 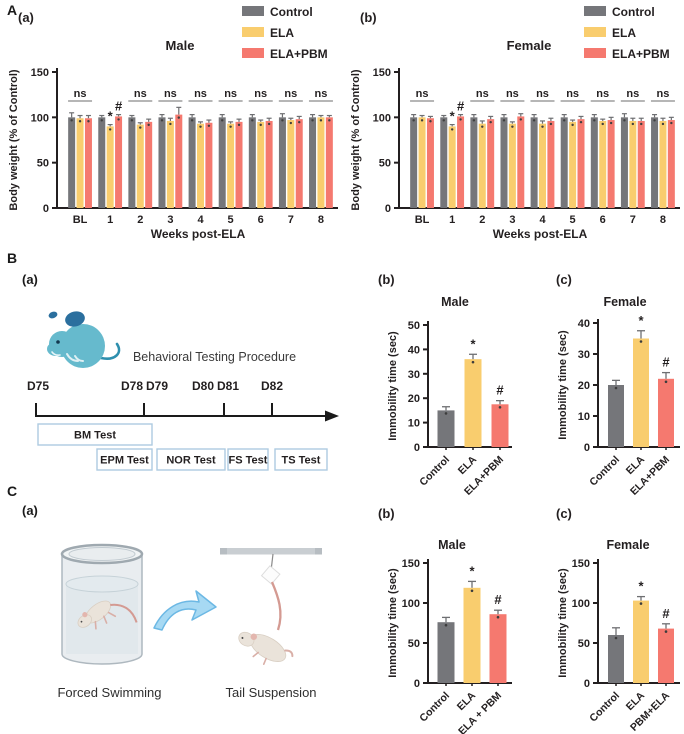 What do you see at coordinates (473, 403) in the screenshot?
I see `bar-ela` at bounding box center [473, 403].